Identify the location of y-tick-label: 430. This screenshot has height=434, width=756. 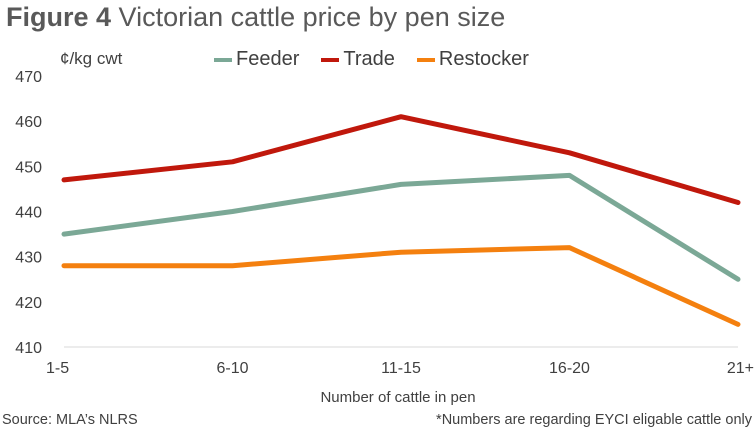
(28, 258).